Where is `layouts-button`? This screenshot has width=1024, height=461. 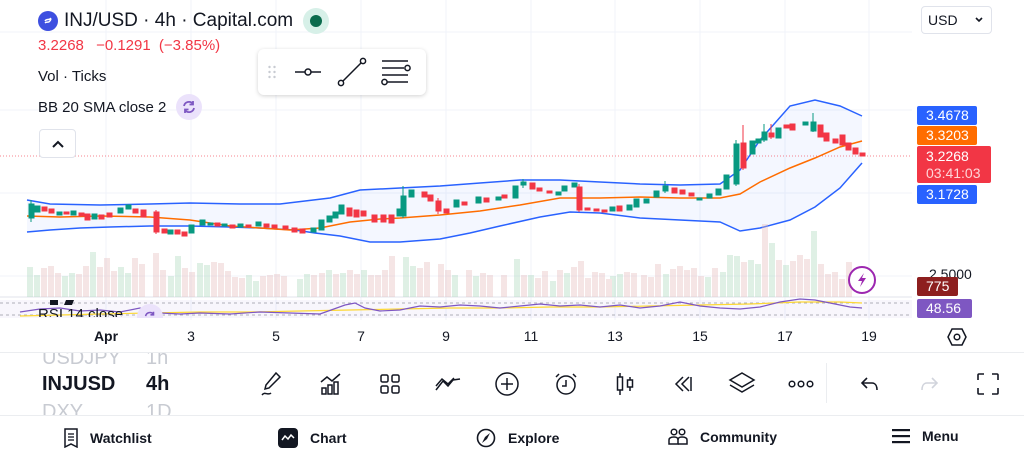 layouts-button is located at coordinates (390, 384).